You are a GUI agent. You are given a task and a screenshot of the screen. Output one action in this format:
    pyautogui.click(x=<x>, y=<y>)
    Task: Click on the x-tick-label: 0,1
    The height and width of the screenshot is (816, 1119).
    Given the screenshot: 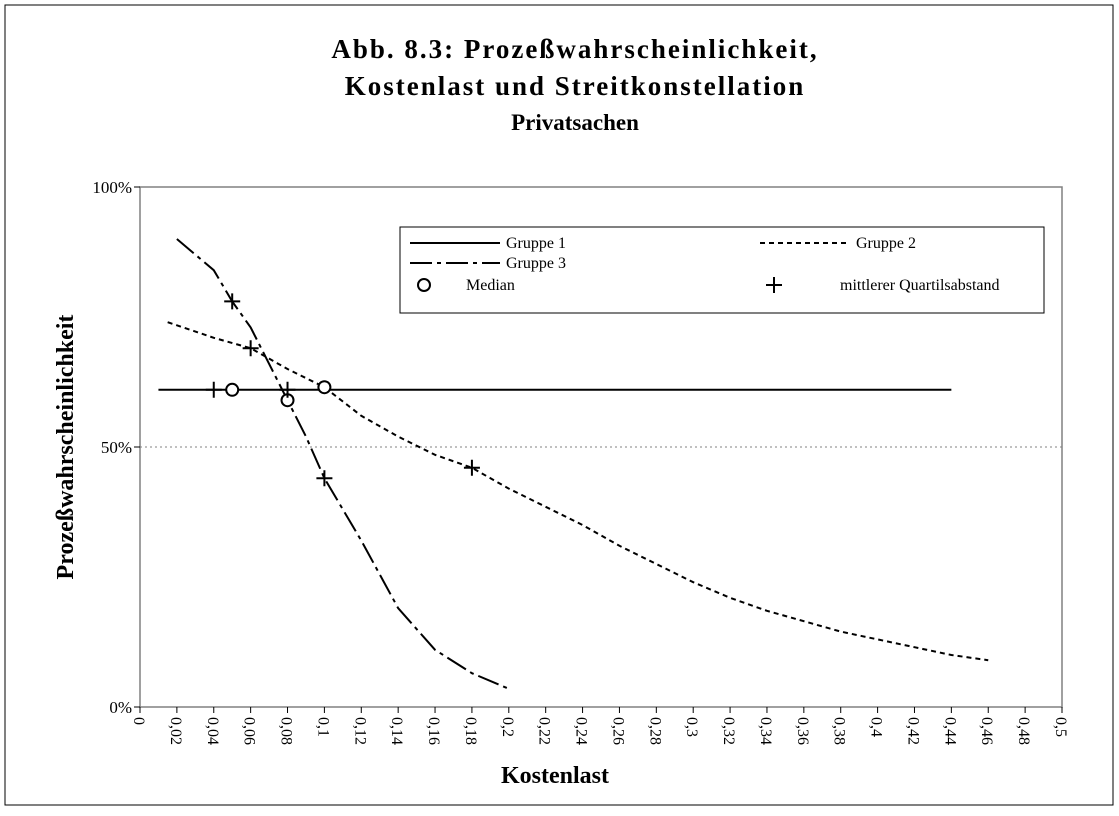 What is the action you would take?
    pyautogui.click(x=322, y=727)
    